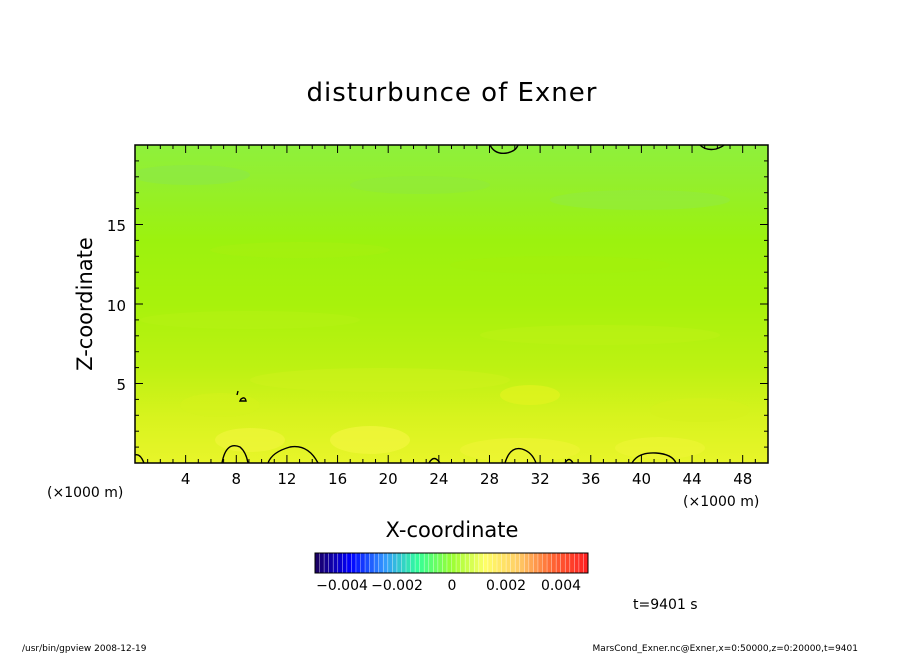  What do you see at coordinates (121, 385) in the screenshot?
I see `y-tick-label: 5` at bounding box center [121, 385].